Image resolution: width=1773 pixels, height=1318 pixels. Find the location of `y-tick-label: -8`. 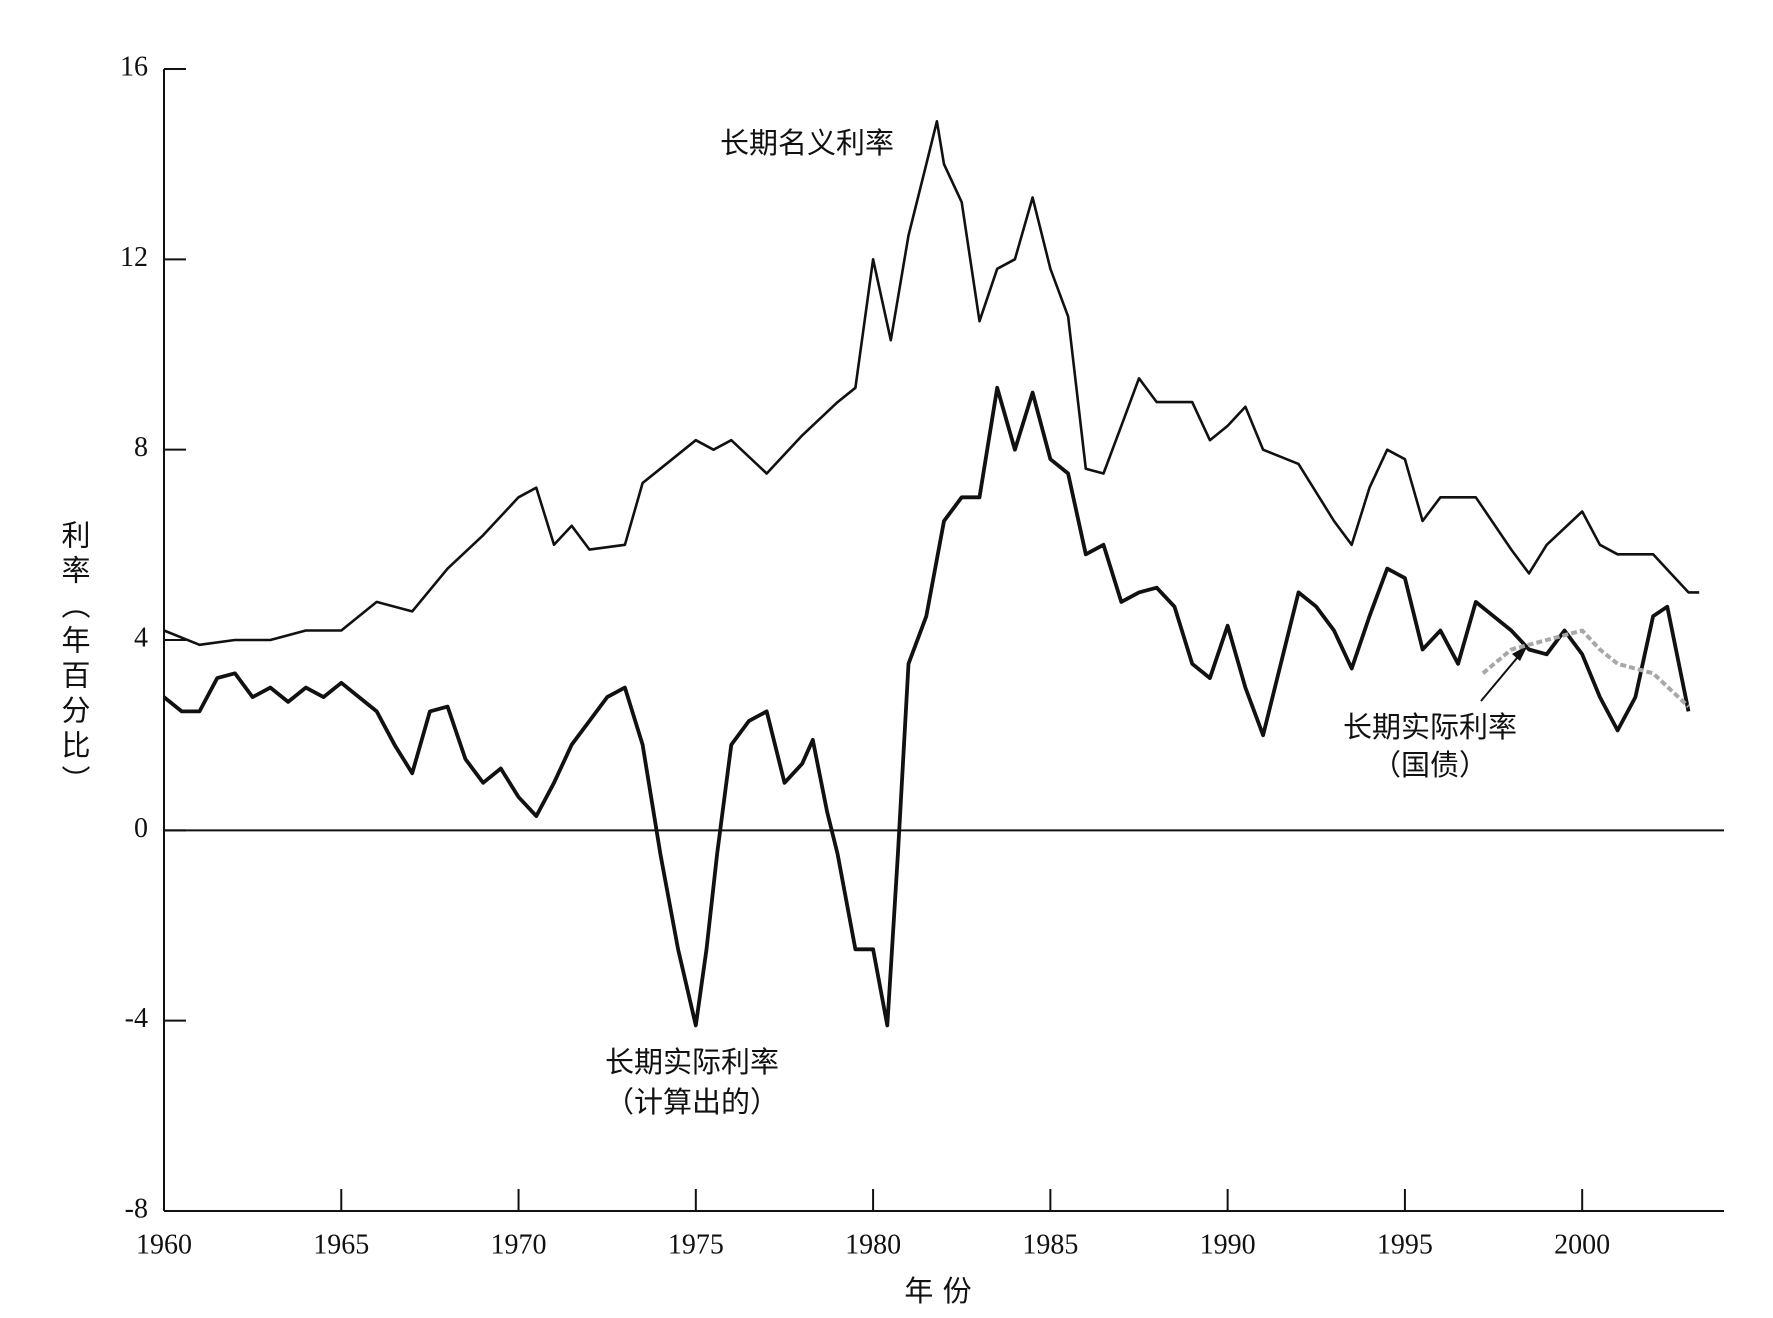

y-tick-label: -8 is located at coordinates (136, 1208).